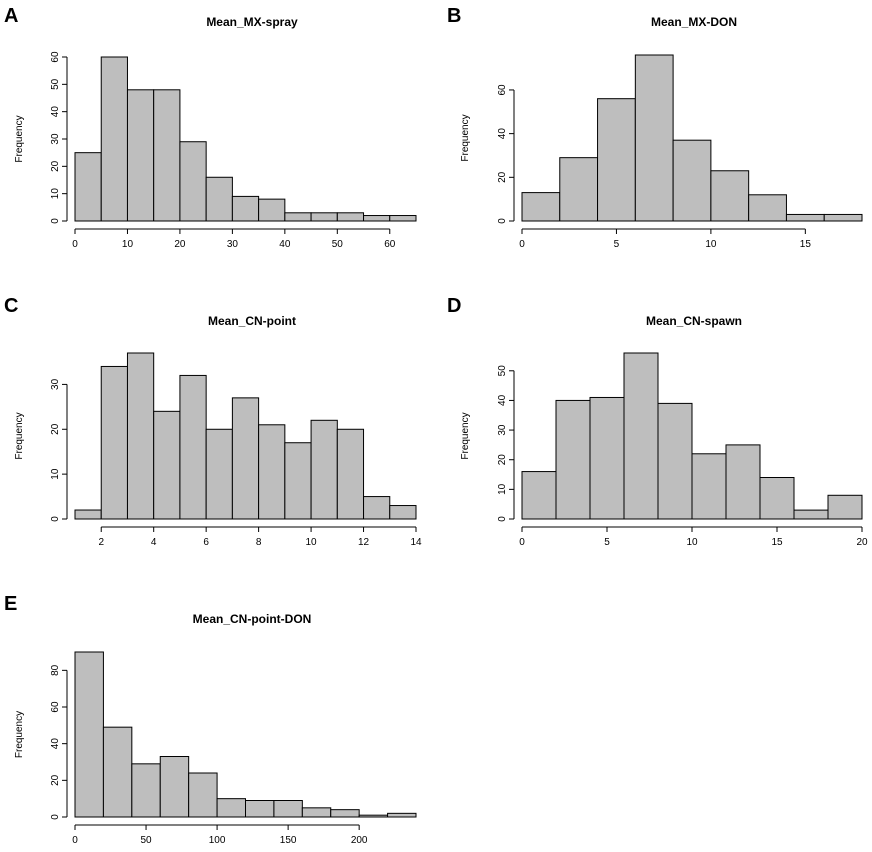 The height and width of the screenshot is (852, 872). I want to click on x-tick-label-a-3: 30, so click(233, 244).